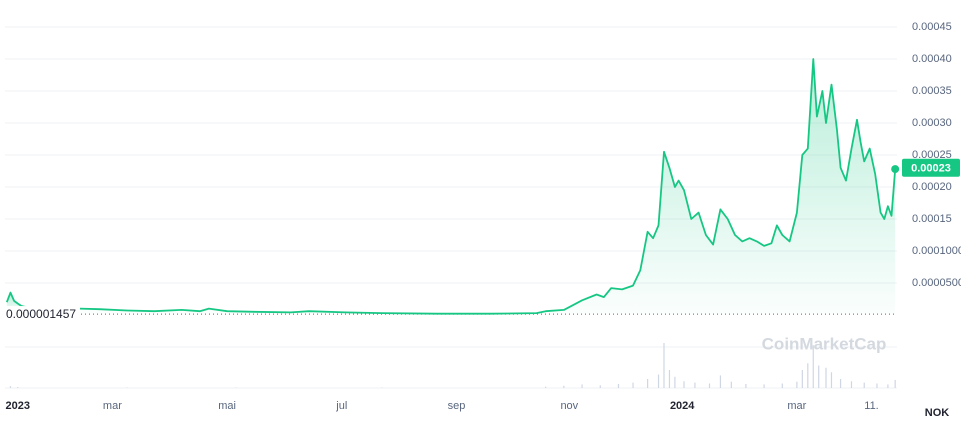  Describe the element at coordinates (932, 91) in the screenshot. I see `y-tick-label: 0.00035` at that location.